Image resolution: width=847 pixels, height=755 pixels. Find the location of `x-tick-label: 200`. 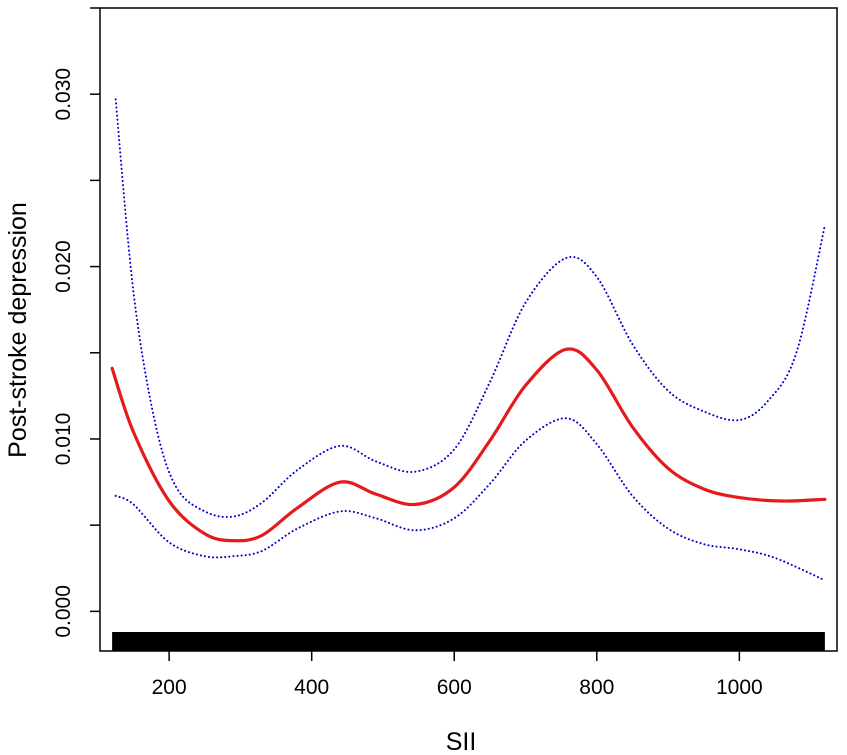

x-tick-label: 200 is located at coordinates (169, 687).